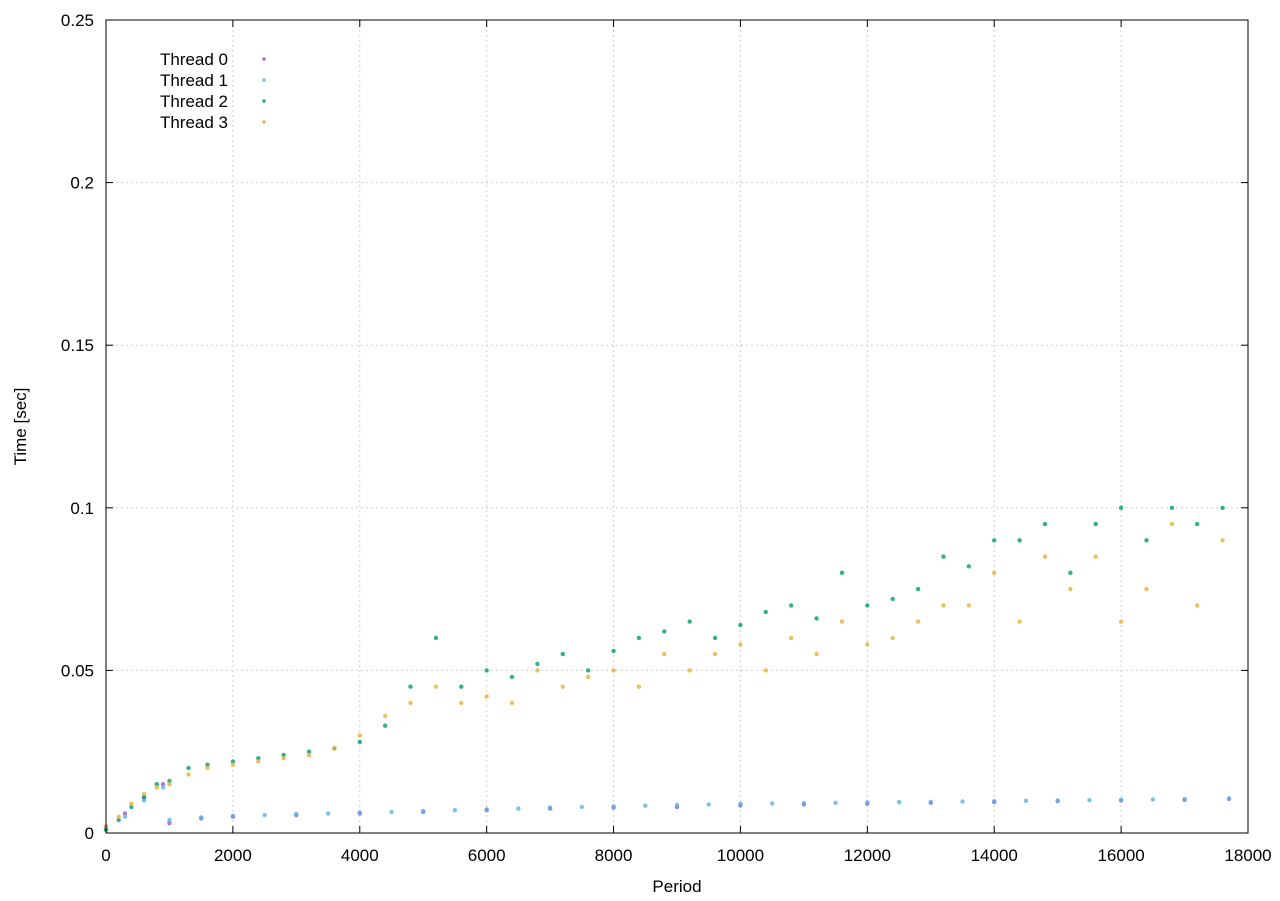 The width and height of the screenshot is (1280, 901). What do you see at coordinates (77, 20) in the screenshot?
I see `y-tick-label: 0.25` at bounding box center [77, 20].